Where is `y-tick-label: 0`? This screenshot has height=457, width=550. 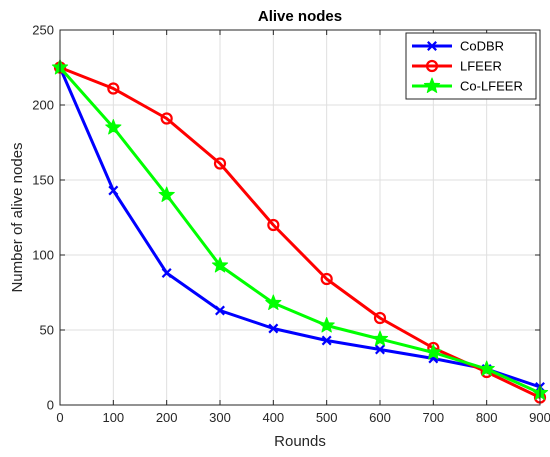 y-tick-label: 0 is located at coordinates (50, 405).